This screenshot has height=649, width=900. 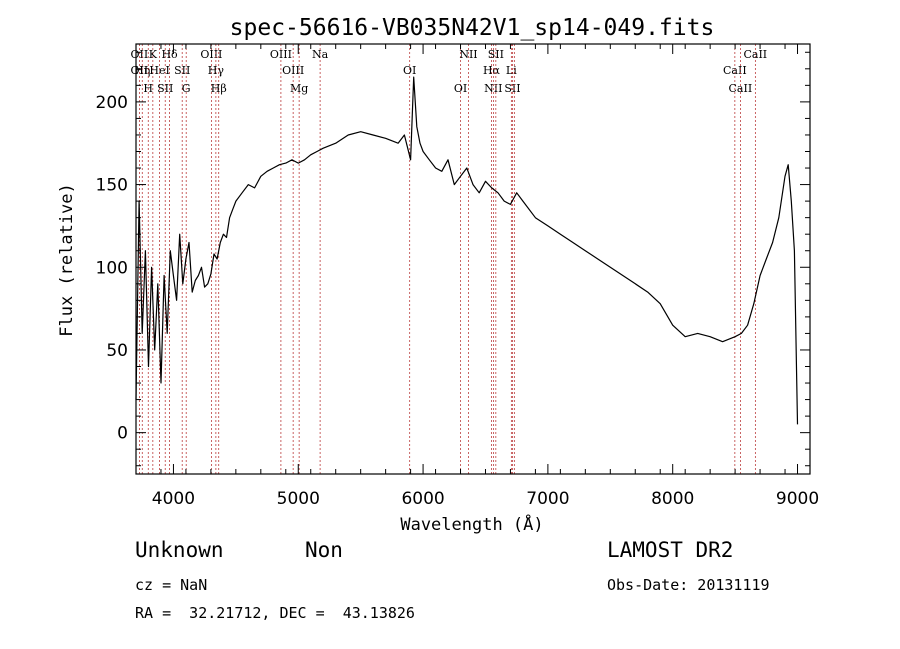 I want to click on line-label: Hη, so click(x=142, y=70).